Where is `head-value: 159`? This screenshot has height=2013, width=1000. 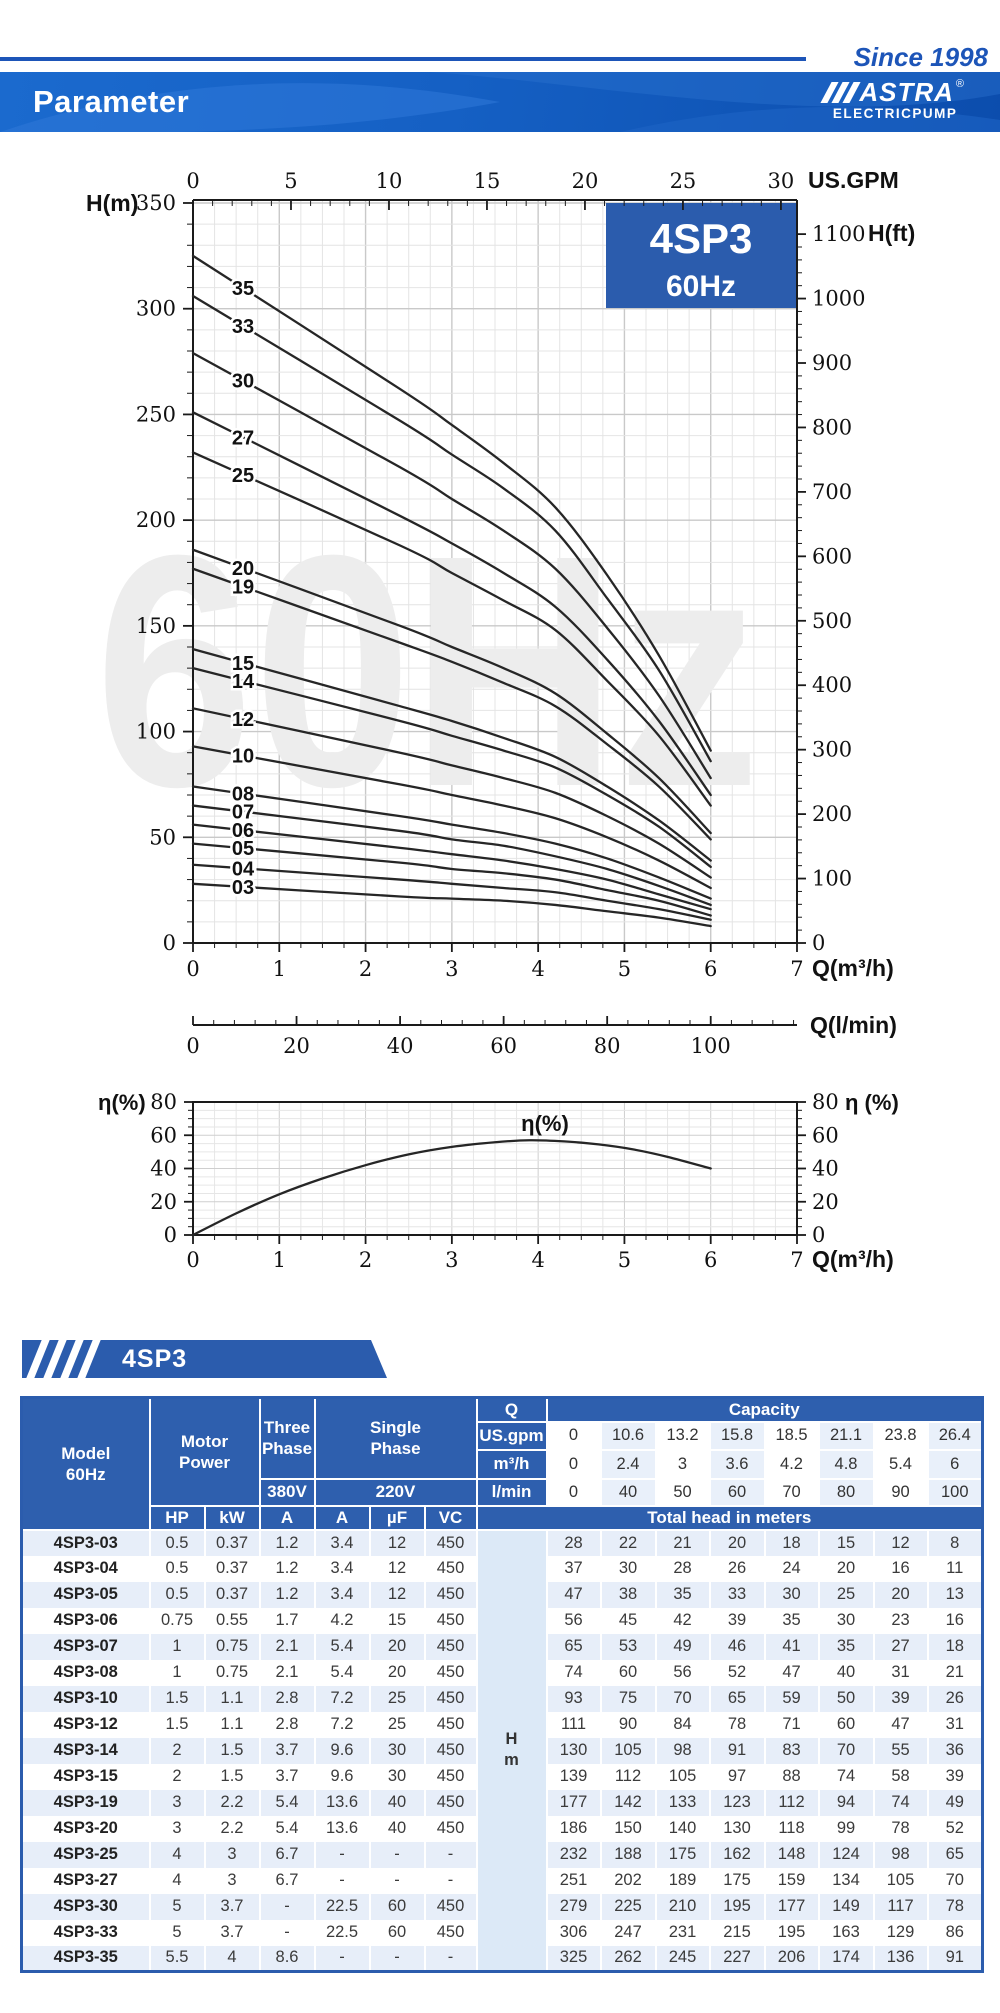 head-value: 159 is located at coordinates (792, 1880).